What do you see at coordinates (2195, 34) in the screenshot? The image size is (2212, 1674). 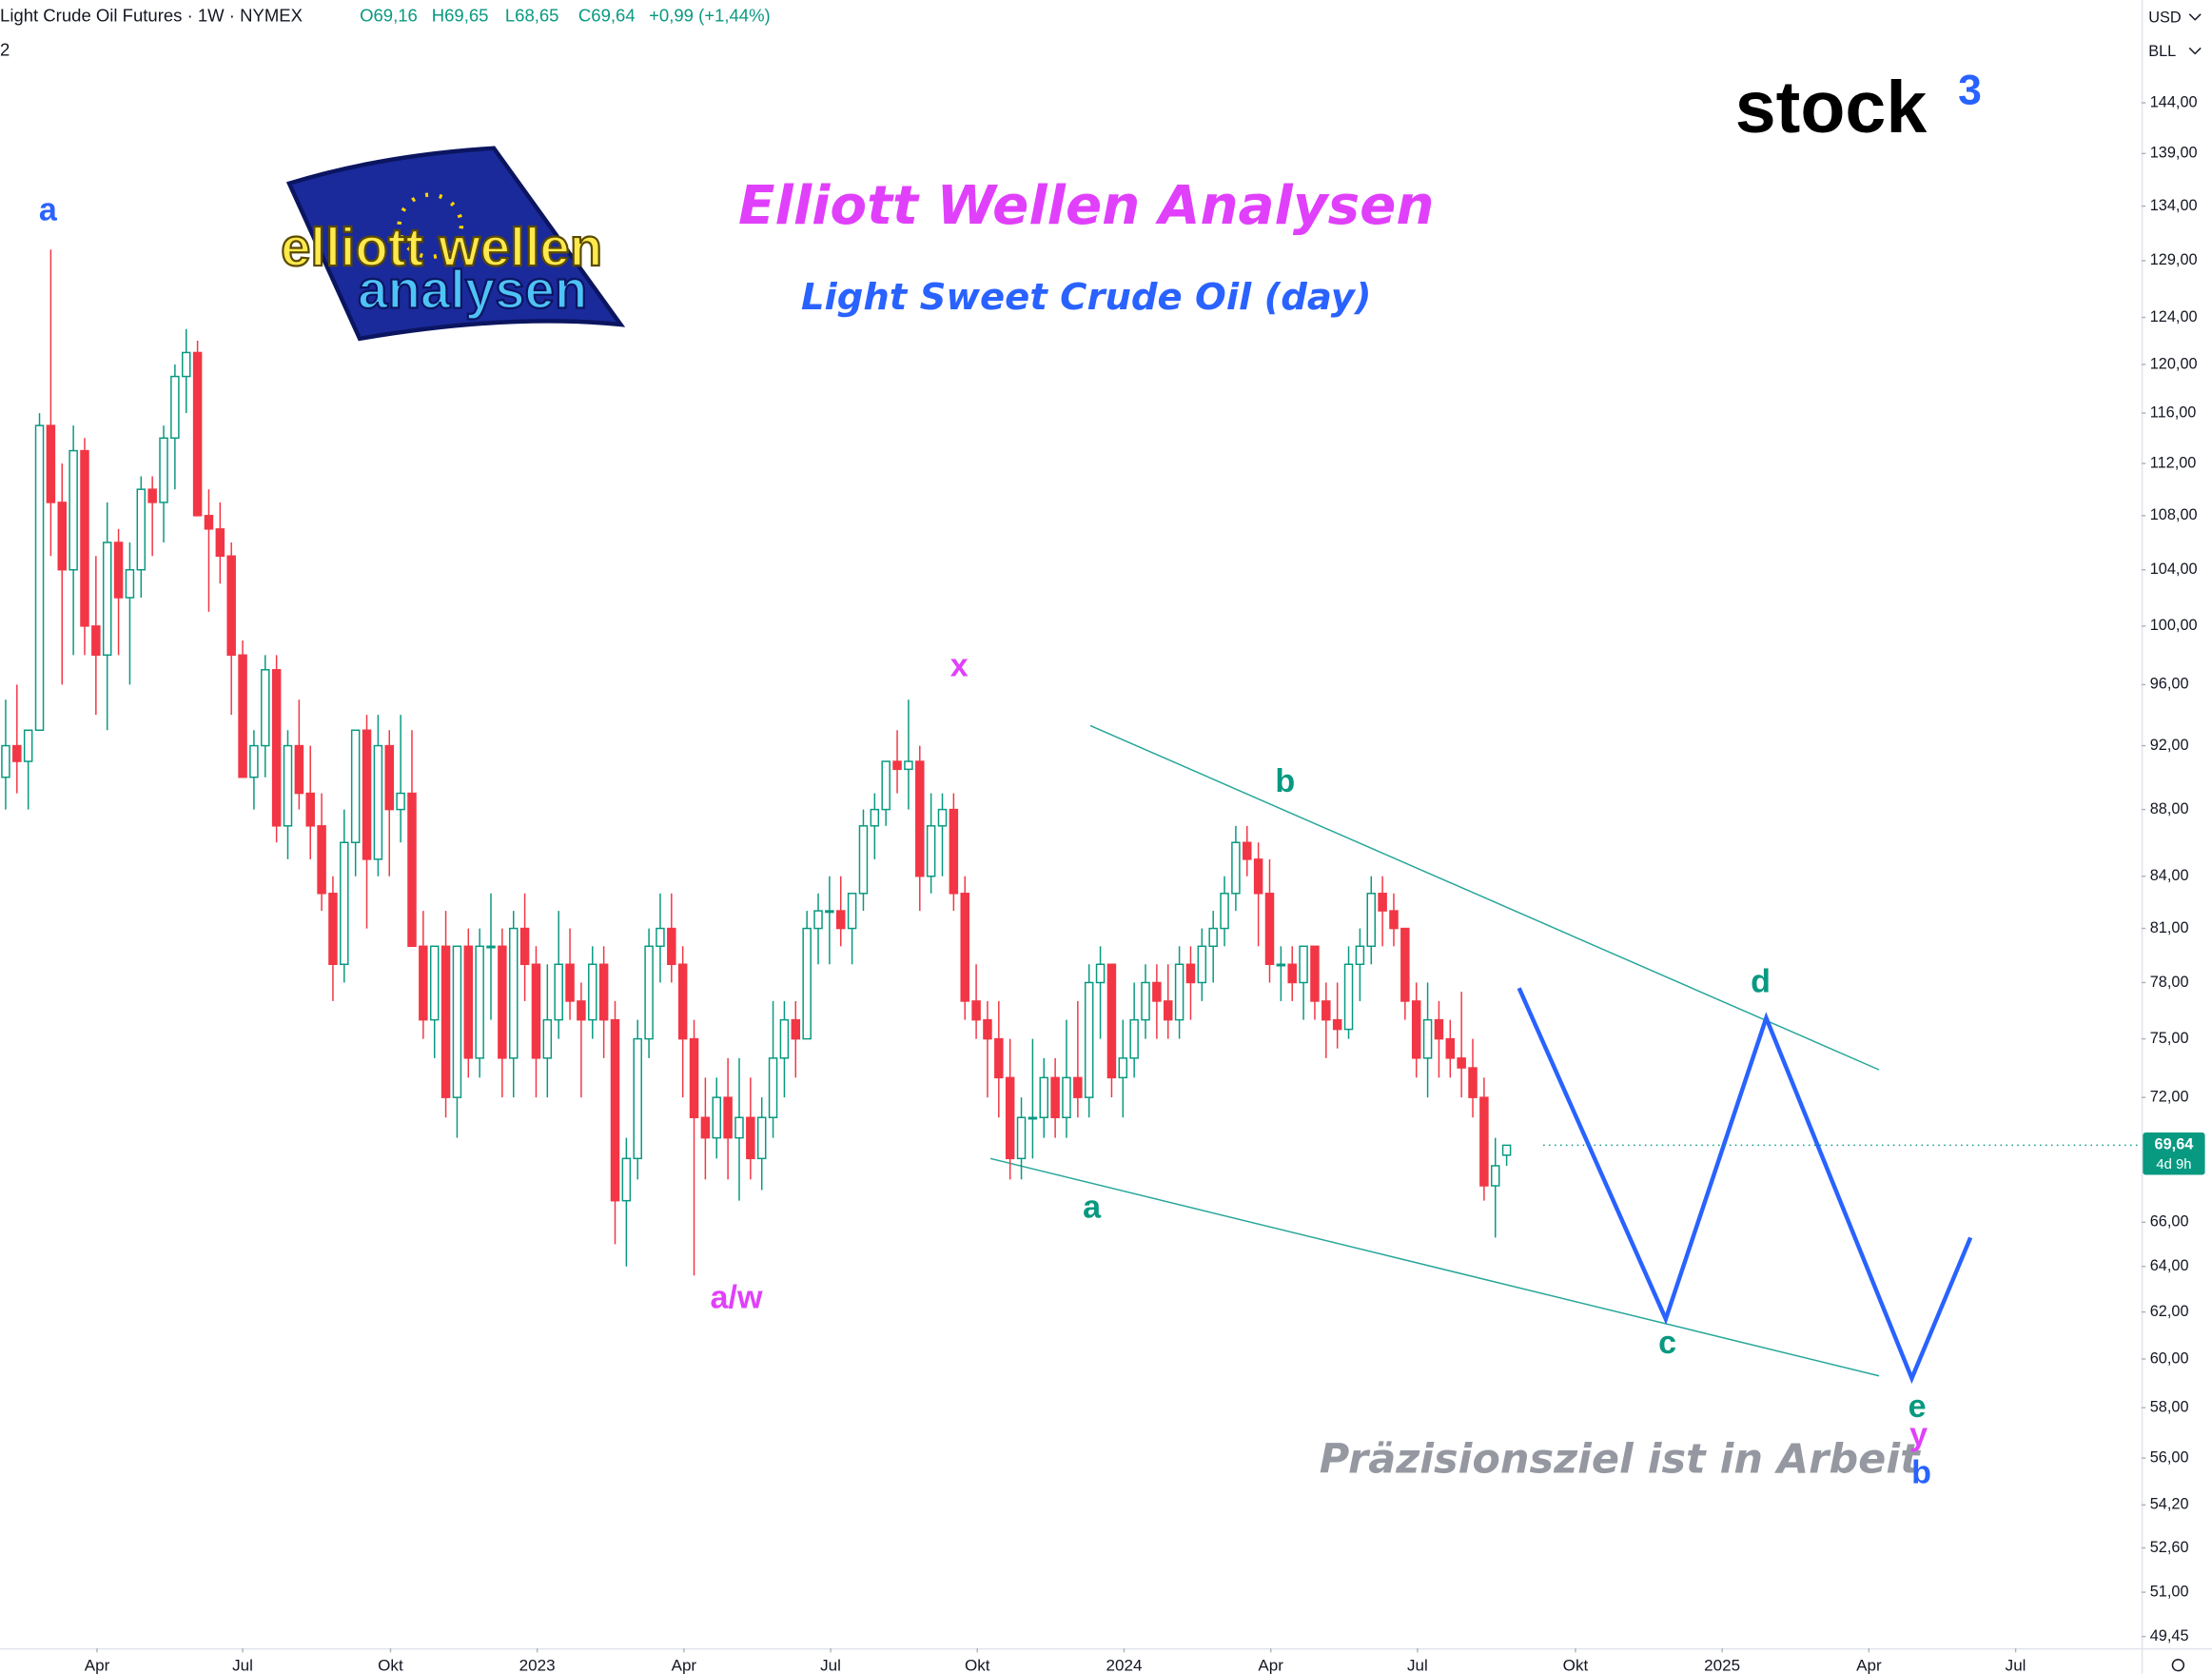 I see `dropdown-arrows` at bounding box center [2195, 34].